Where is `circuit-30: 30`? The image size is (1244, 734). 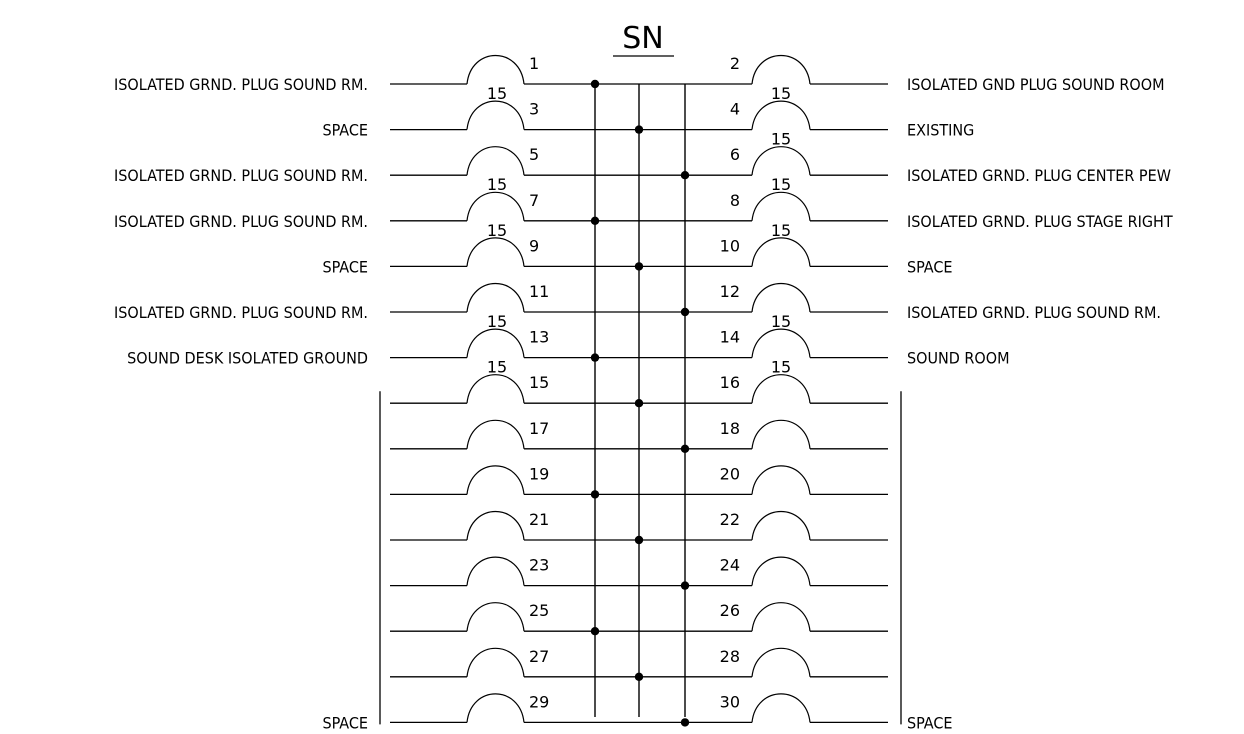
circuit-30: 30 is located at coordinates (786, 708).